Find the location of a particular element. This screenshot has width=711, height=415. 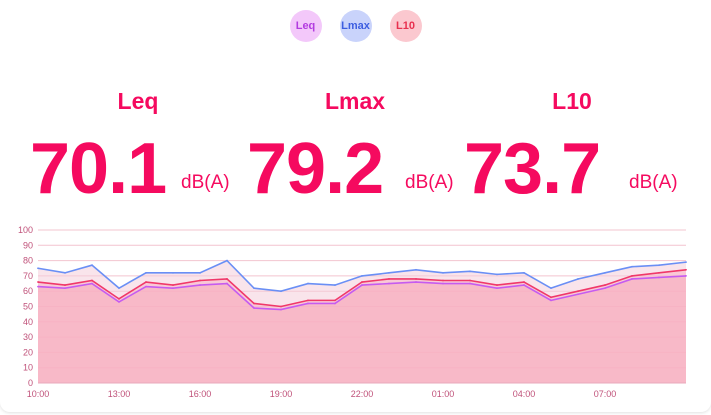

stat-leq-label: Leq is located at coordinates (138, 101).